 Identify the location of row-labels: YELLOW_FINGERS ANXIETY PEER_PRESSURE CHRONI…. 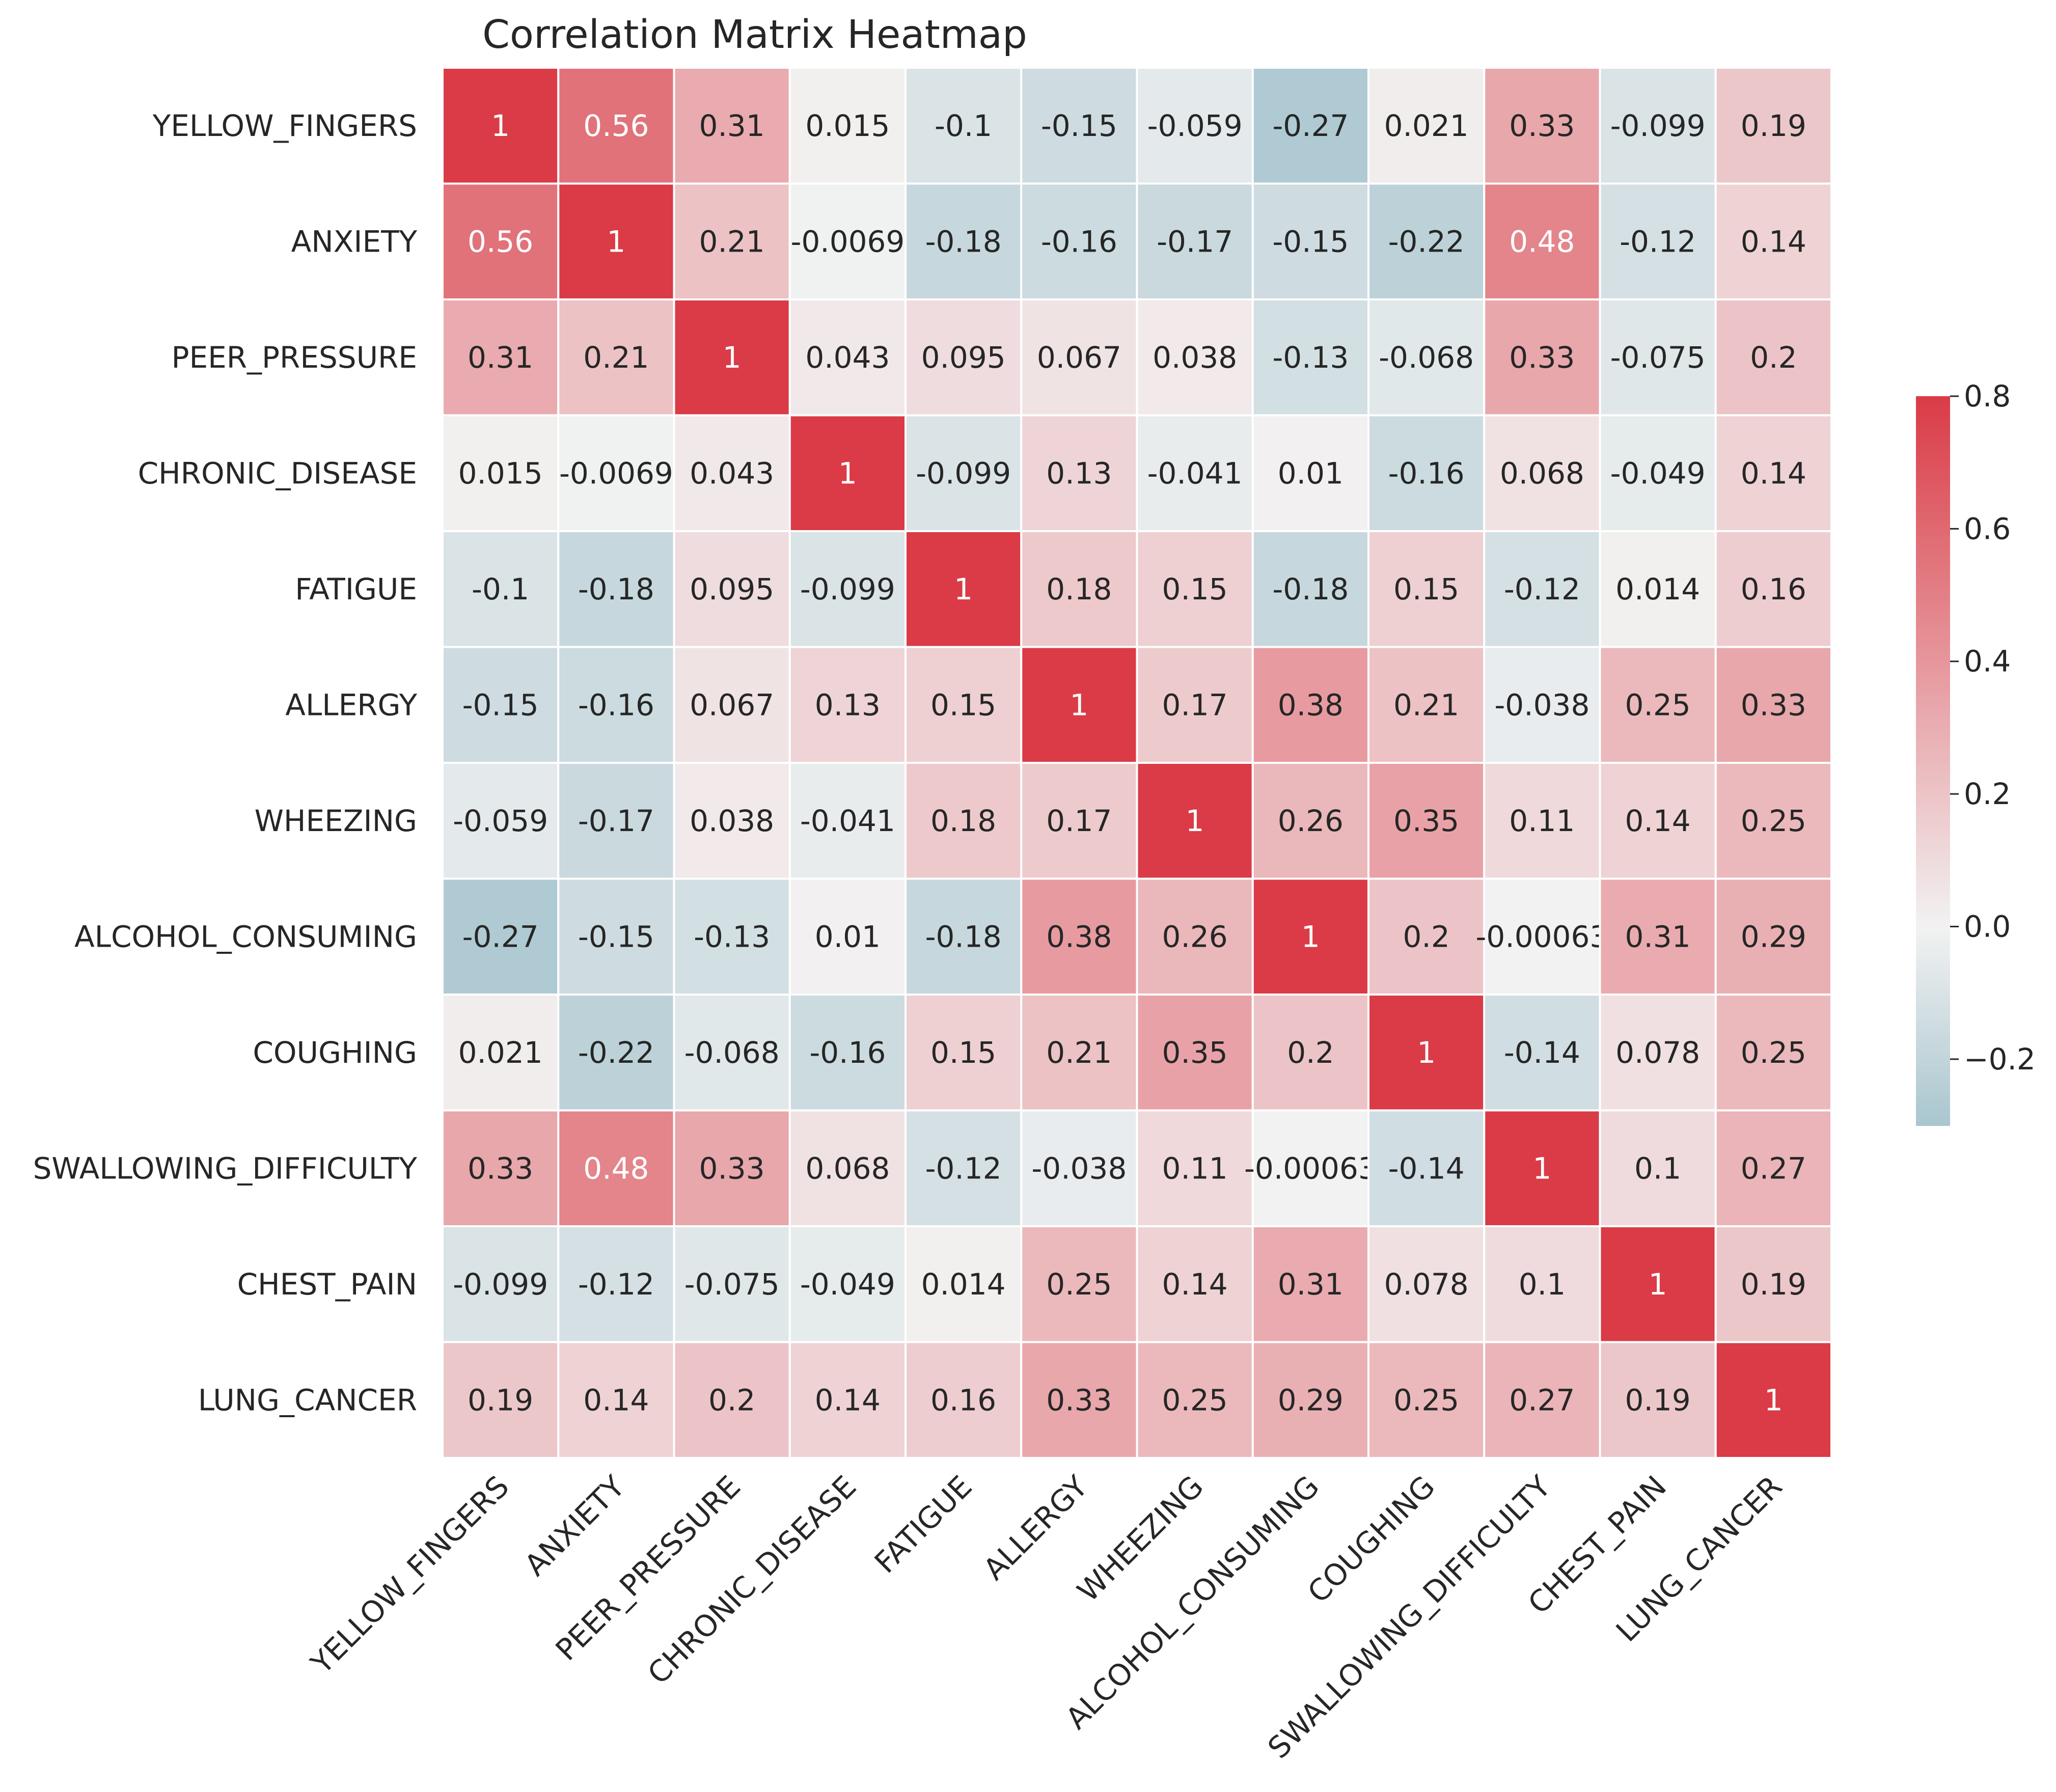
(225, 763).